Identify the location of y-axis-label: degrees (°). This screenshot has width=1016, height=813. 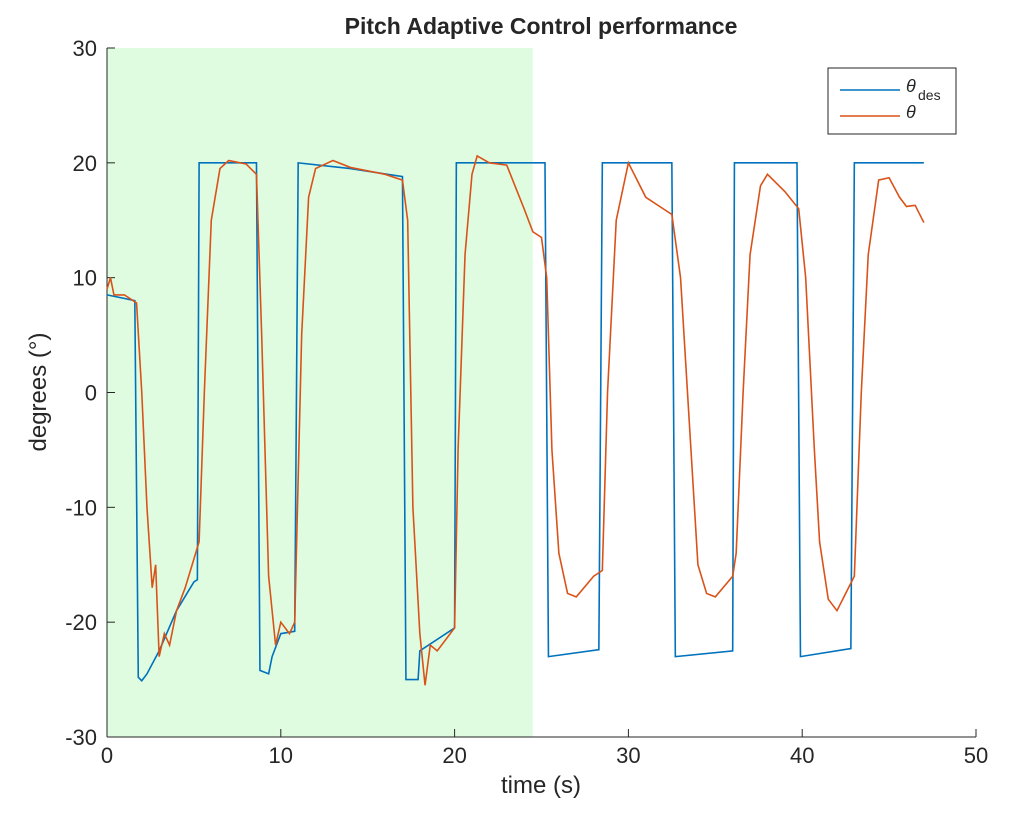
(38, 392).